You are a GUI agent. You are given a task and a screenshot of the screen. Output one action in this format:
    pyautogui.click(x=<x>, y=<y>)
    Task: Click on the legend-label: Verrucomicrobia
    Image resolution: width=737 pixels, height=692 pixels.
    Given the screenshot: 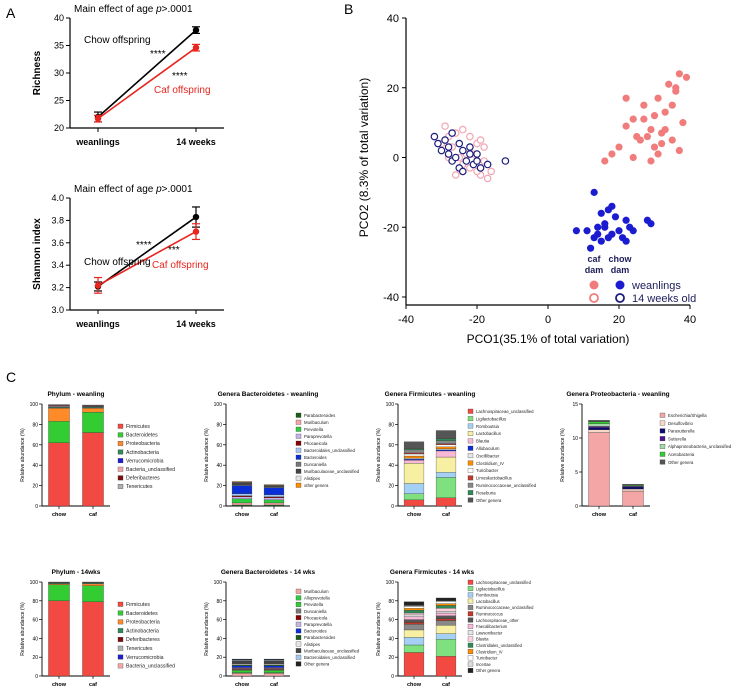 What is the action you would take?
    pyautogui.click(x=145, y=658)
    